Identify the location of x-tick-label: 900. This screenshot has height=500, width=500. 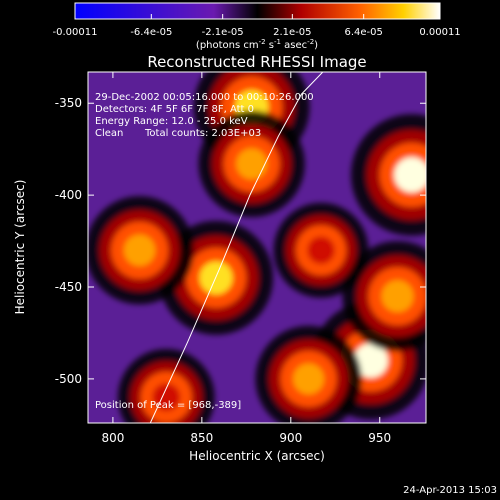
(290, 438).